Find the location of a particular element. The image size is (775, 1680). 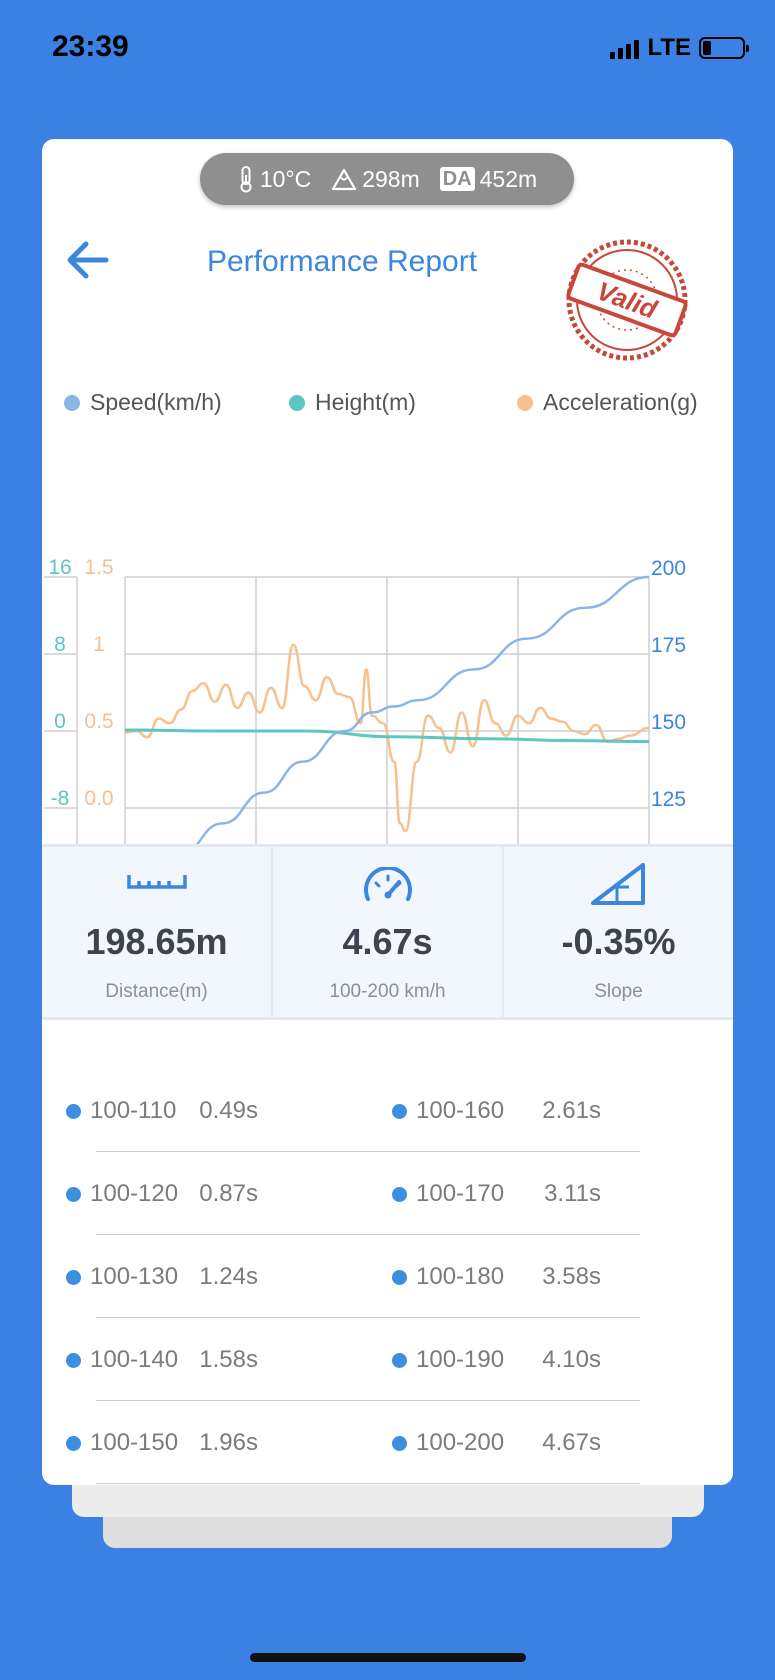

split-range-right: 100-160 is located at coordinates (448, 1111).